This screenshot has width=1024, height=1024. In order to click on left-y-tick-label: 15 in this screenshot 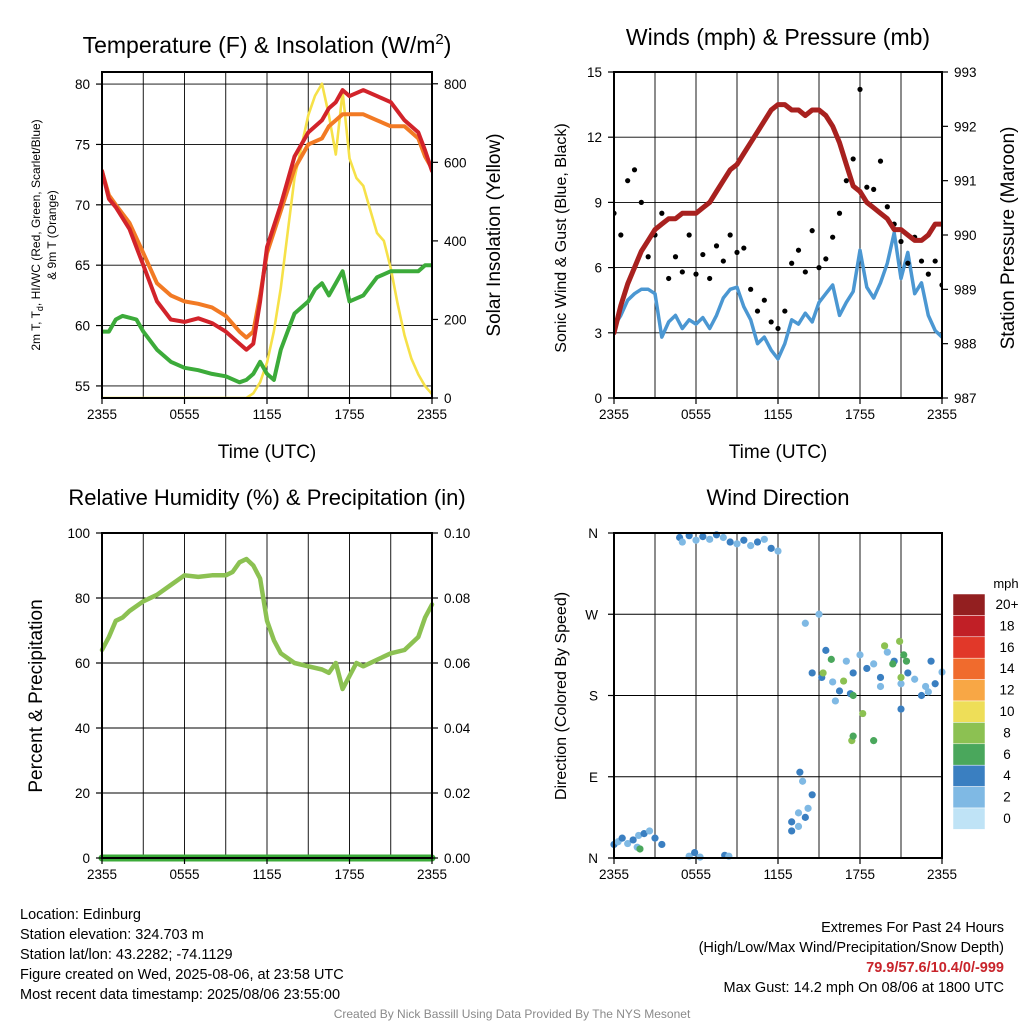, I will do `click(594, 72)`.